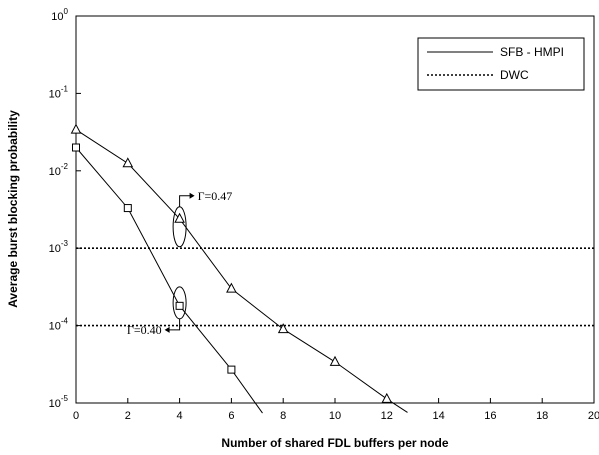 The width and height of the screenshot is (599, 455). Describe the element at coordinates (593, 416) in the screenshot. I see `x-tick-label: 20` at that location.